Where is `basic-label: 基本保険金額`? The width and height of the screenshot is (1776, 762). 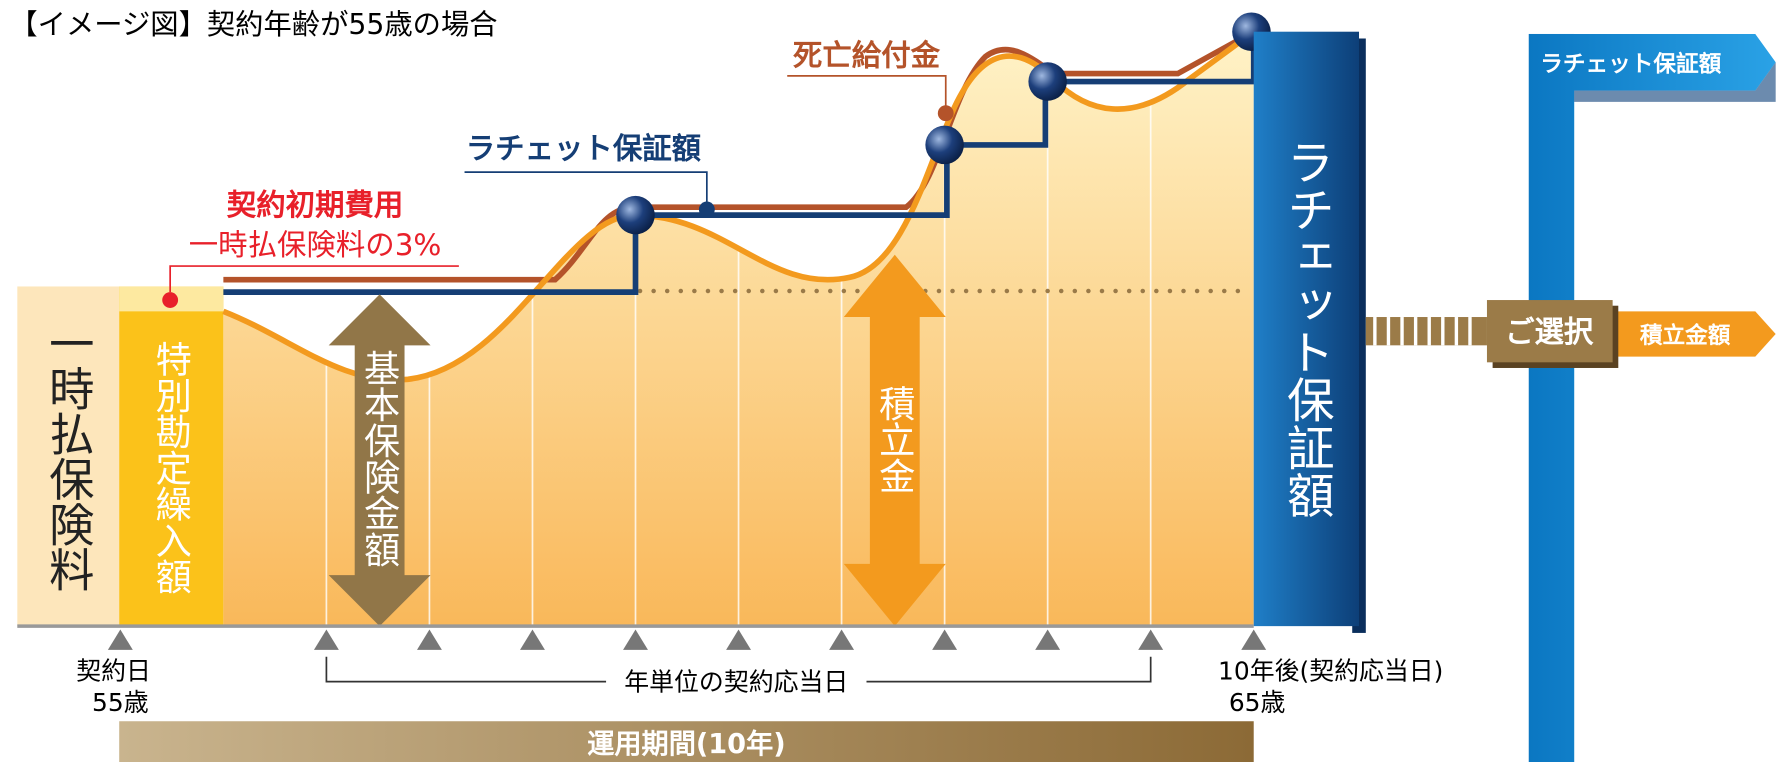
basic-label: 基本保険金額 is located at coordinates (379, 458).